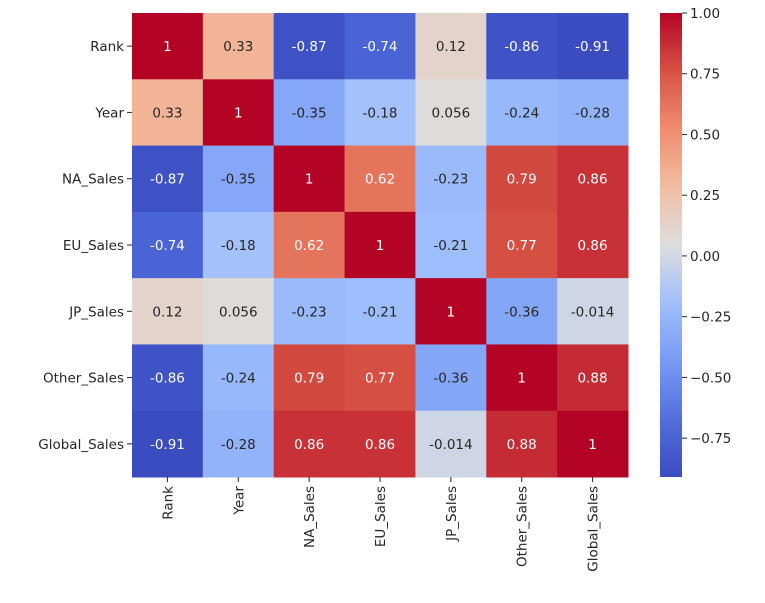 The image size is (765, 603). What do you see at coordinates (168, 503) in the screenshot?
I see `x-tick-label: Rank` at bounding box center [168, 503].